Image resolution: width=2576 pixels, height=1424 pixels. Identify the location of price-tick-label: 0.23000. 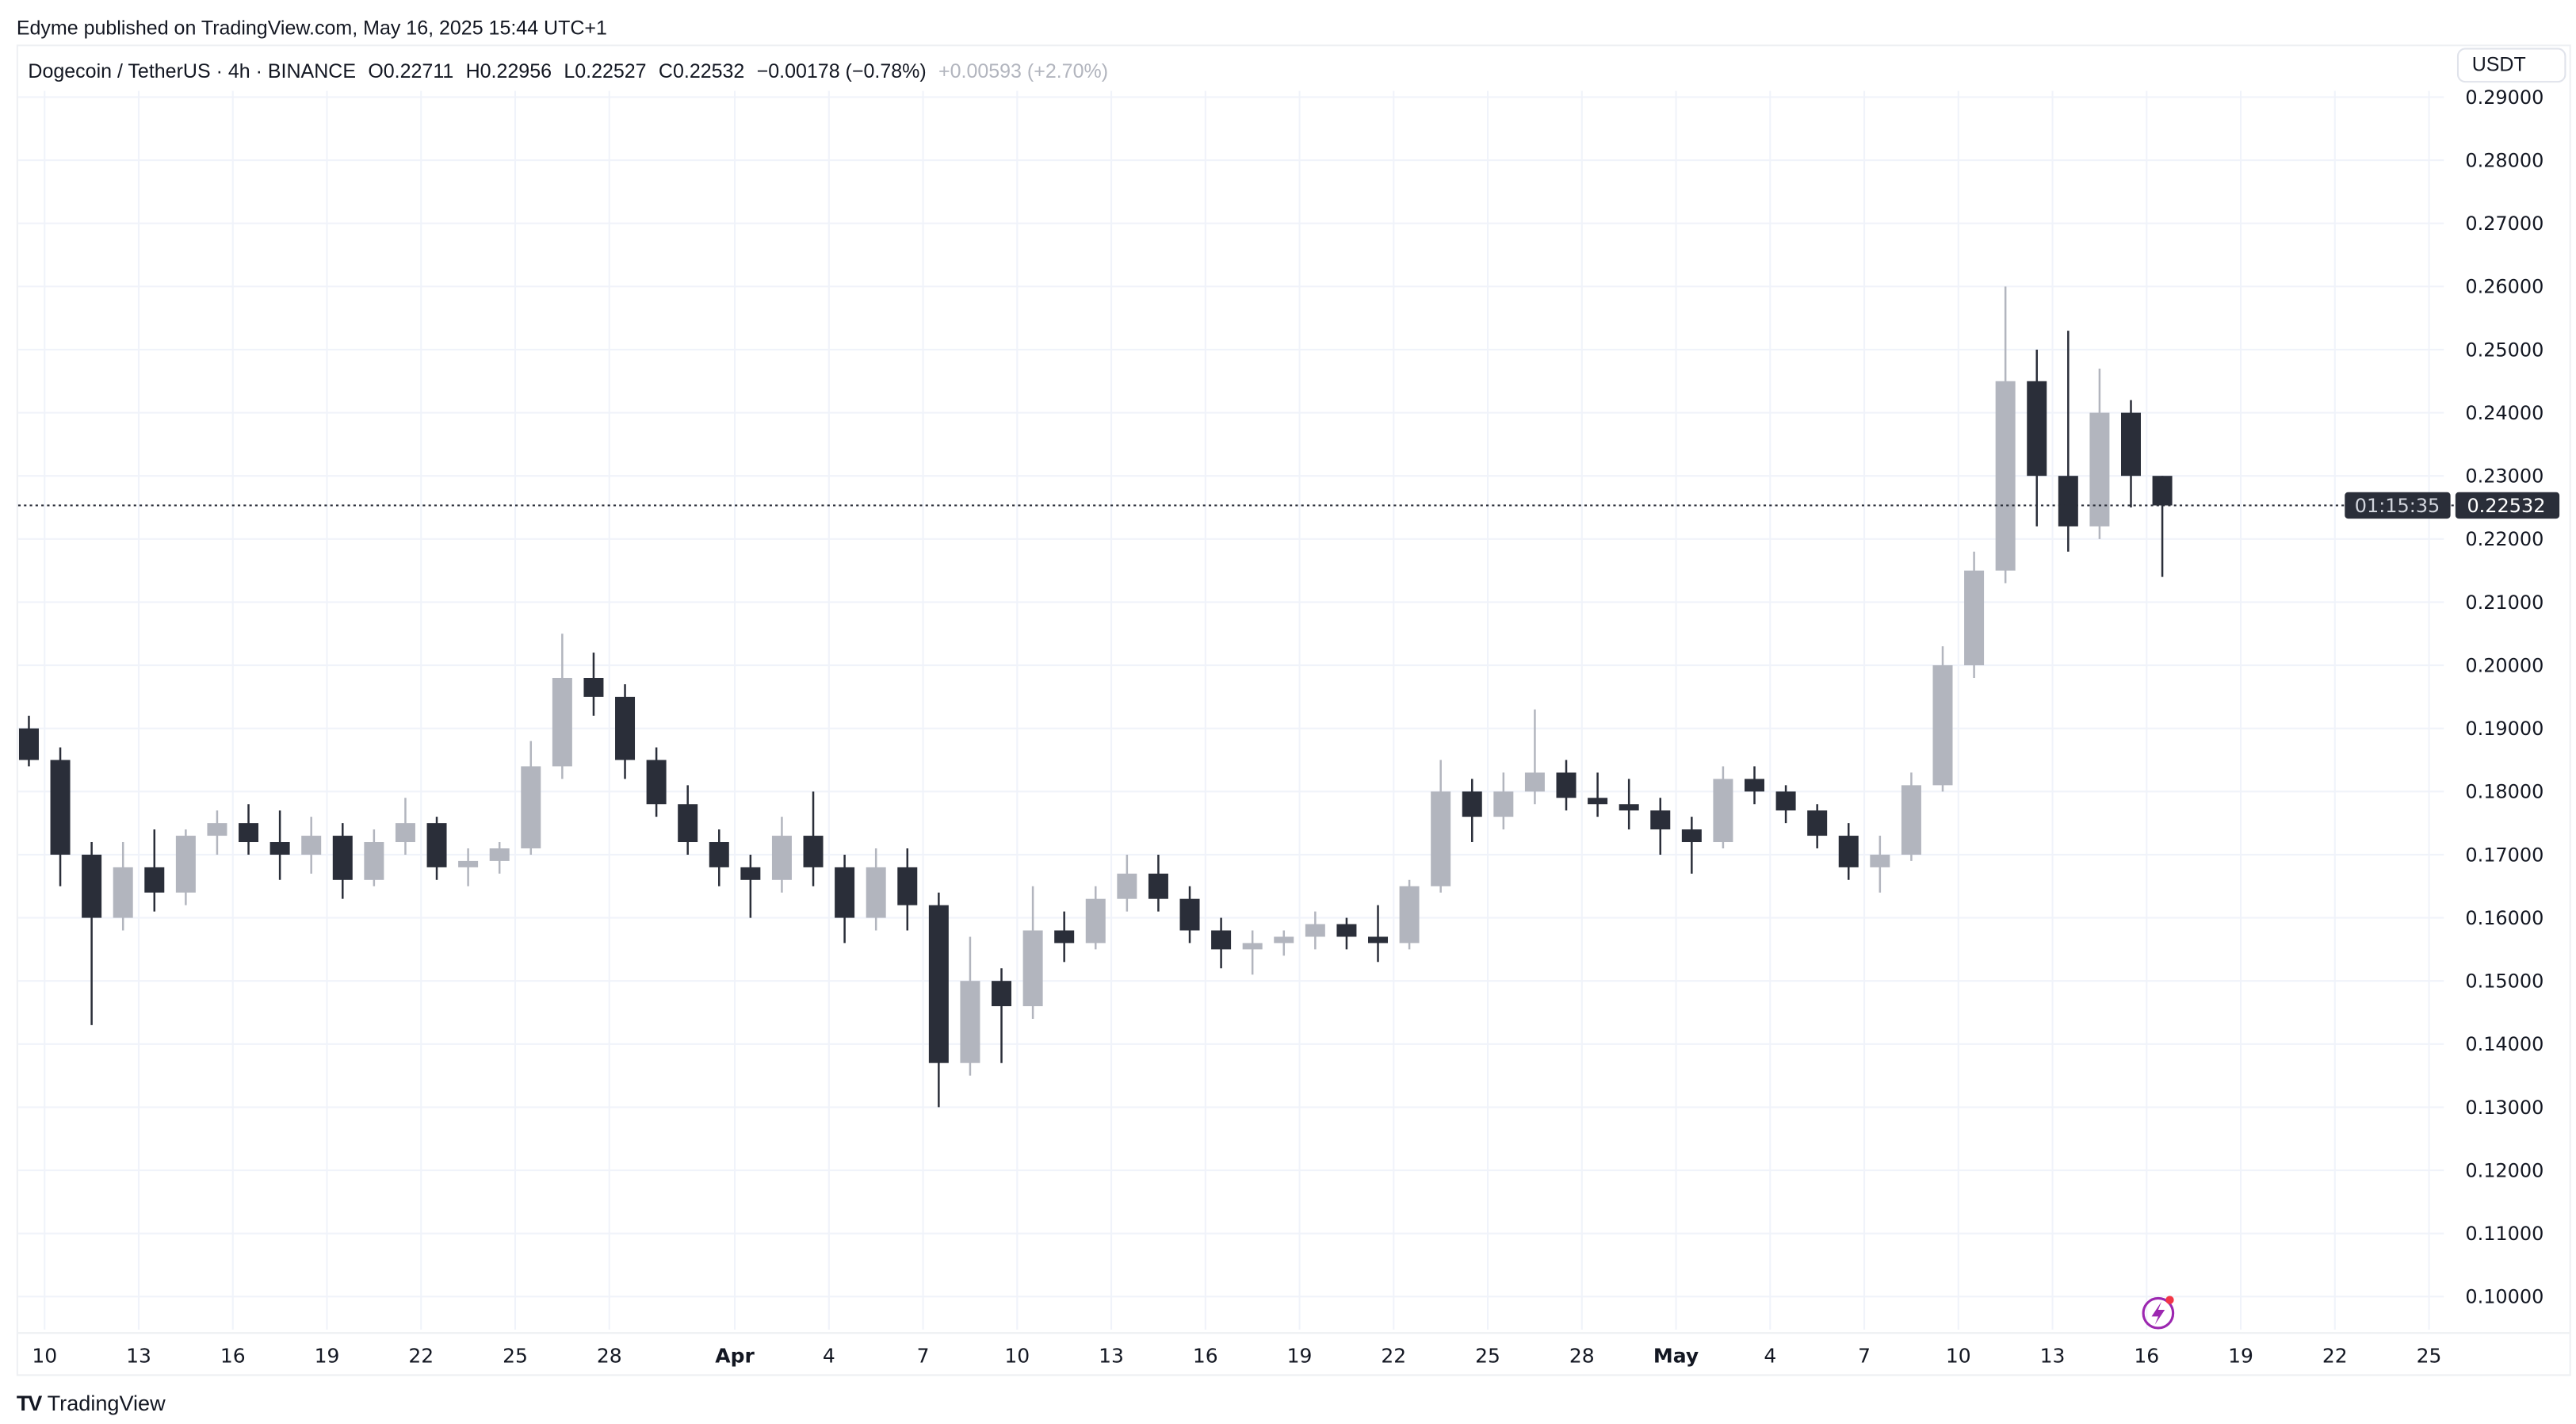
(2504, 477).